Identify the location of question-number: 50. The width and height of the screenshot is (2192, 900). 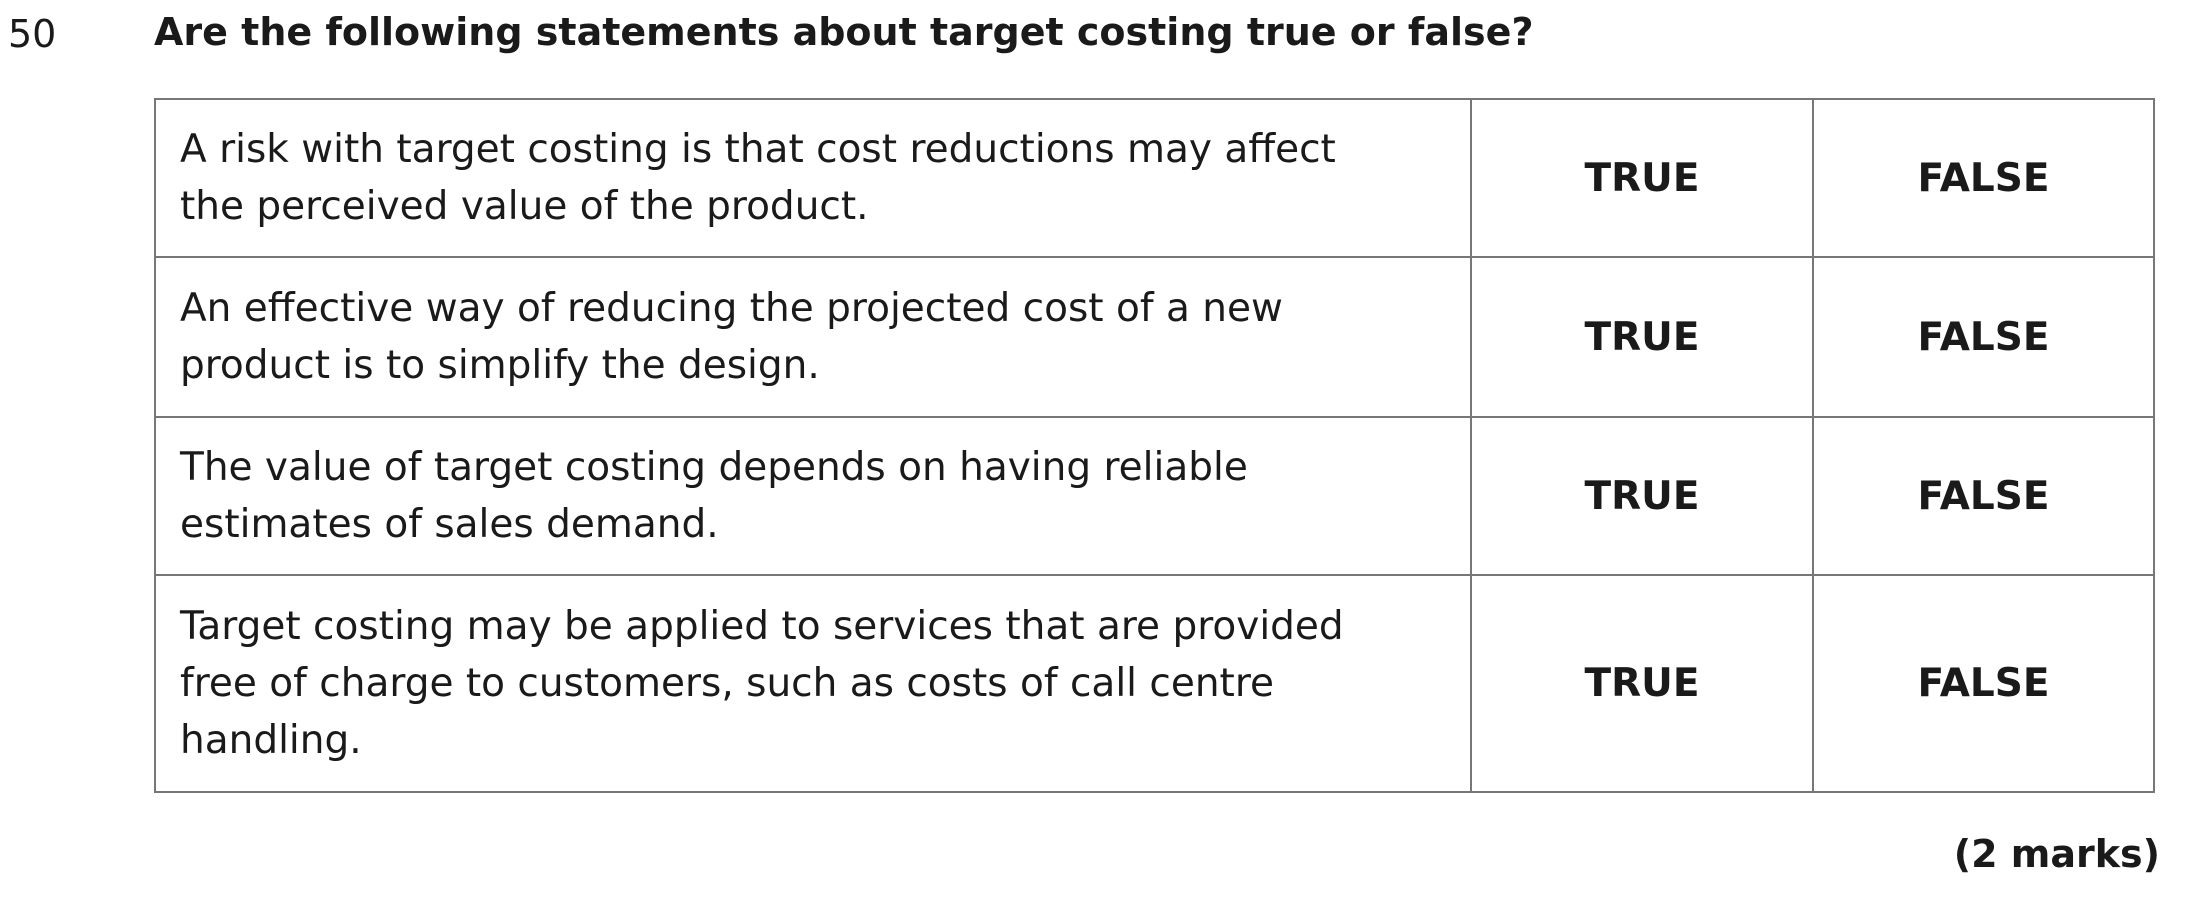
(32, 34).